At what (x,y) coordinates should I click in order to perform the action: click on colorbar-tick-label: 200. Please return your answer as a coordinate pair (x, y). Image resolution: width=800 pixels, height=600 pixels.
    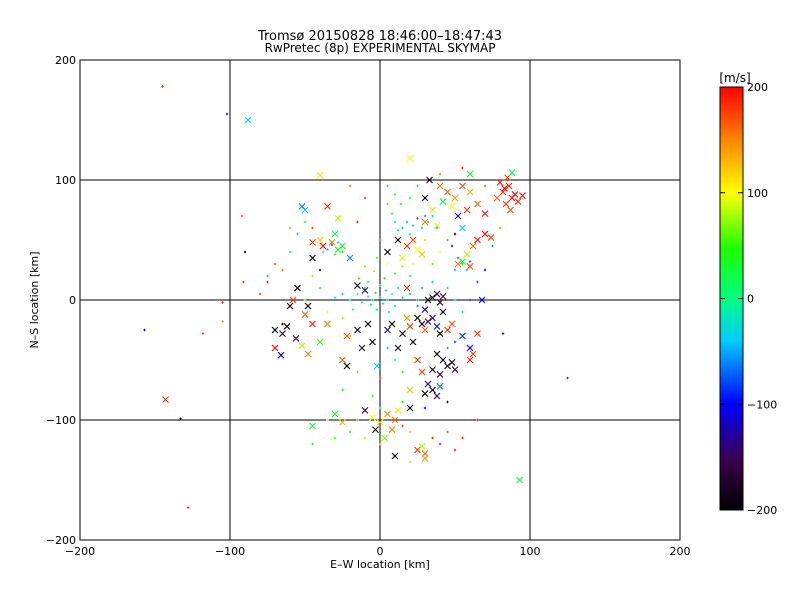
    Looking at the image, I should click on (757, 87).